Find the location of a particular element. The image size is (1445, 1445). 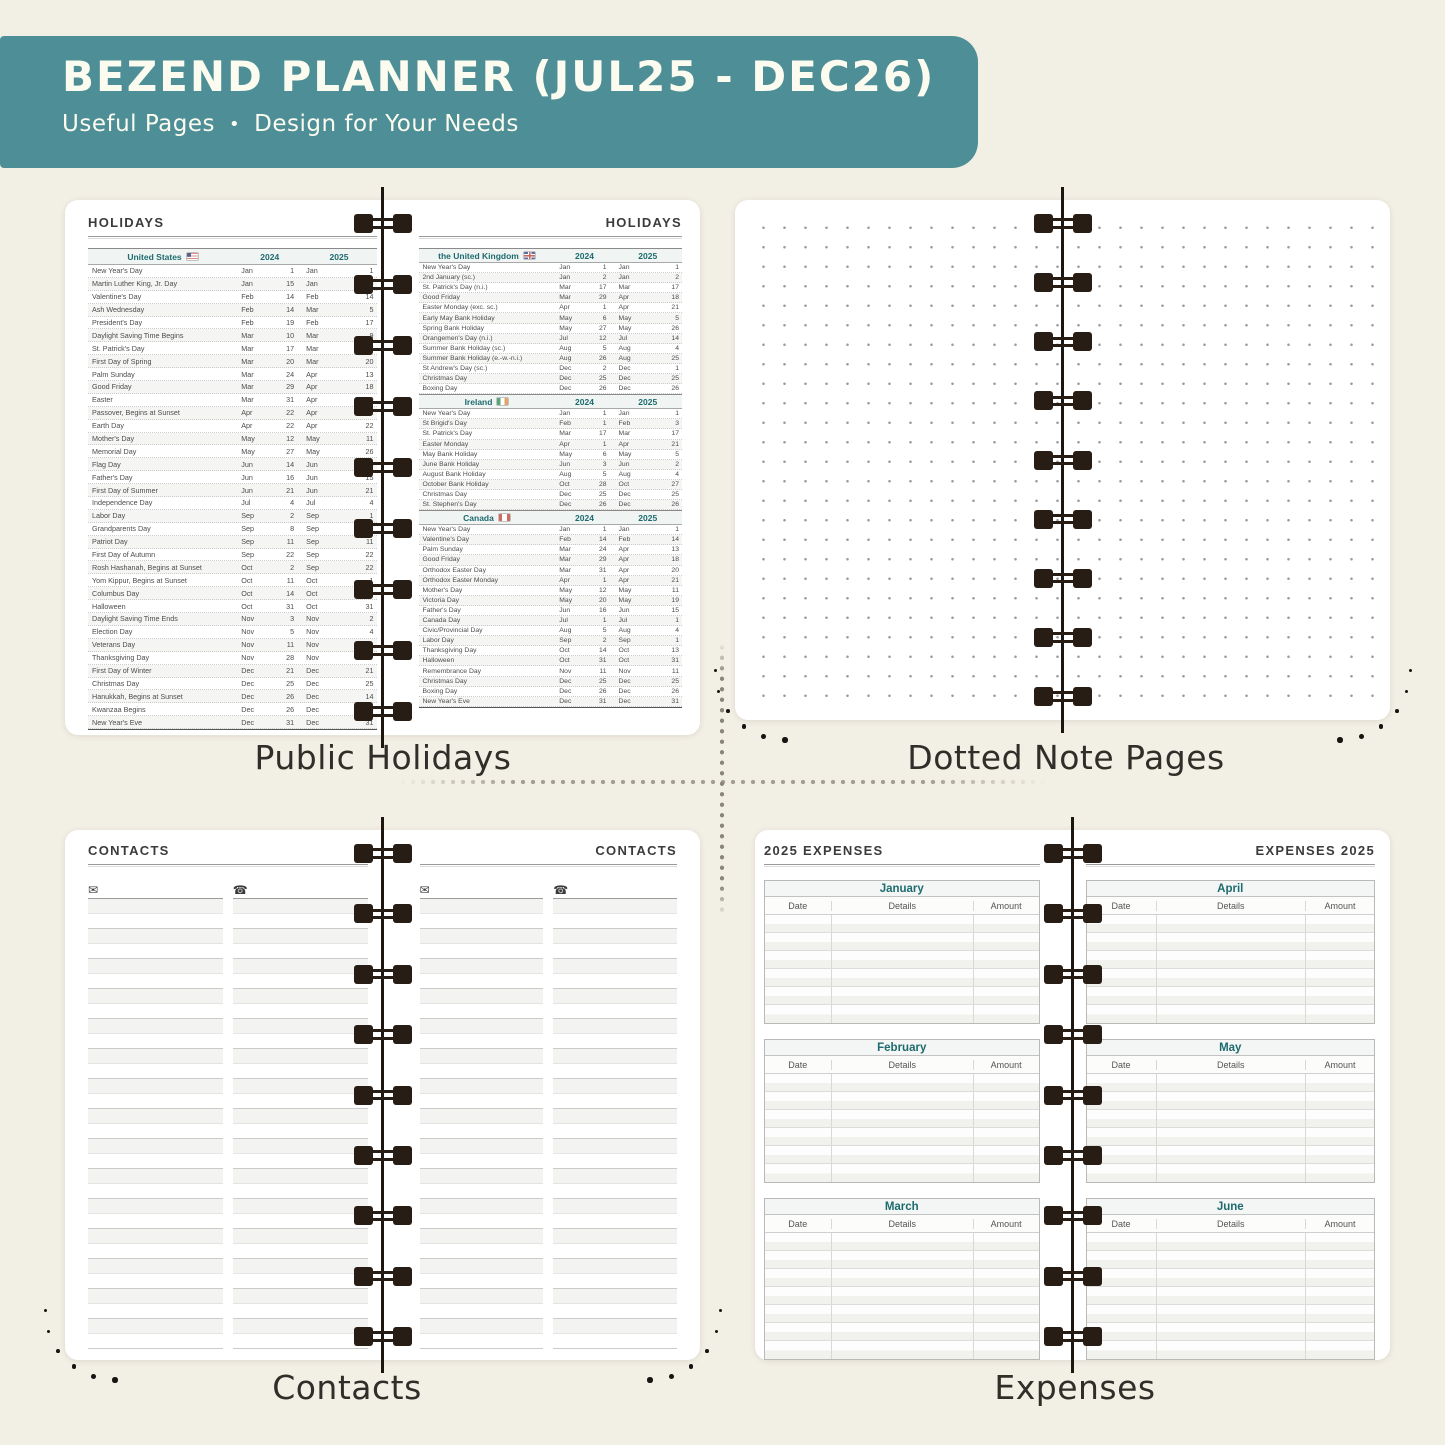

holiday-row: Summer Bank Holiday (sc.) Aug 5 Aug 4 is located at coordinates (550, 349).